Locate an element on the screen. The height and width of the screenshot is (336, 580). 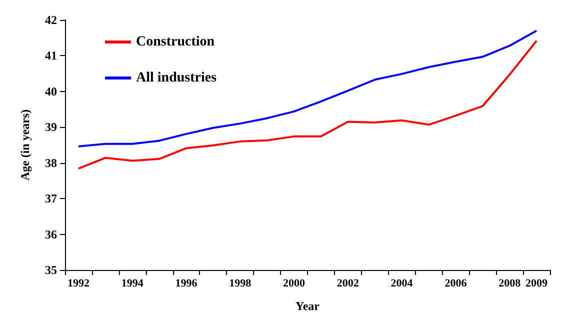
y-tick-label: 37 is located at coordinates (51, 199).